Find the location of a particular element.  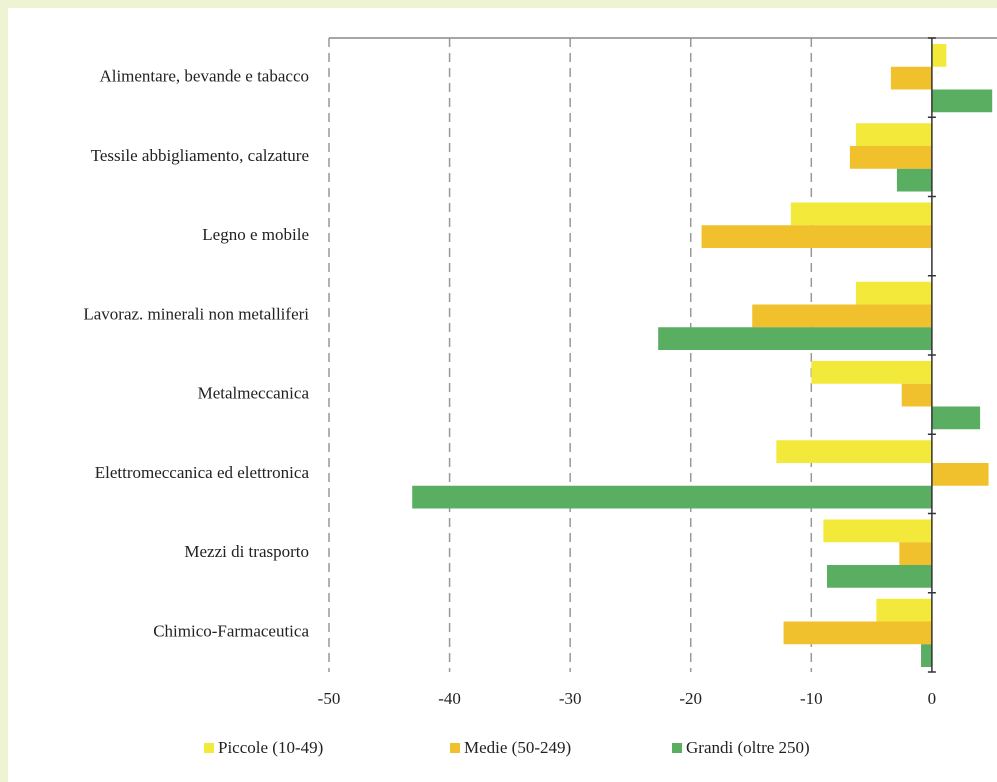

x-tick-label: -50 is located at coordinates (329, 698).